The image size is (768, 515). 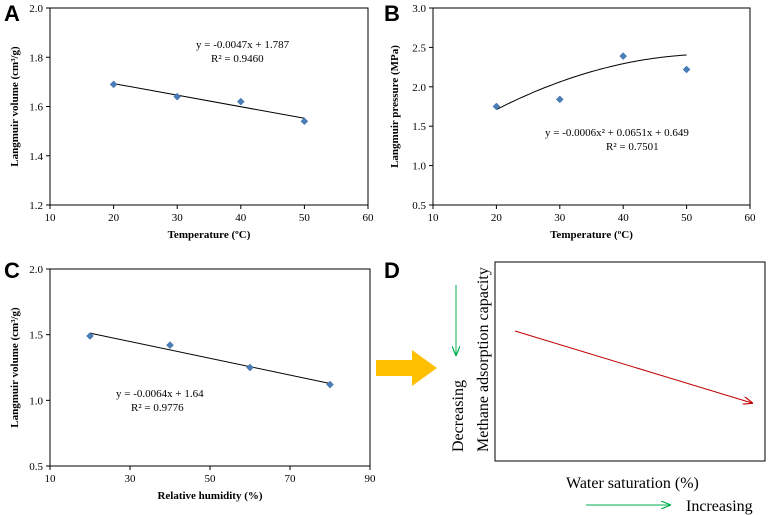 What do you see at coordinates (392, 270) in the screenshot?
I see `panel-letter-d: D` at bounding box center [392, 270].